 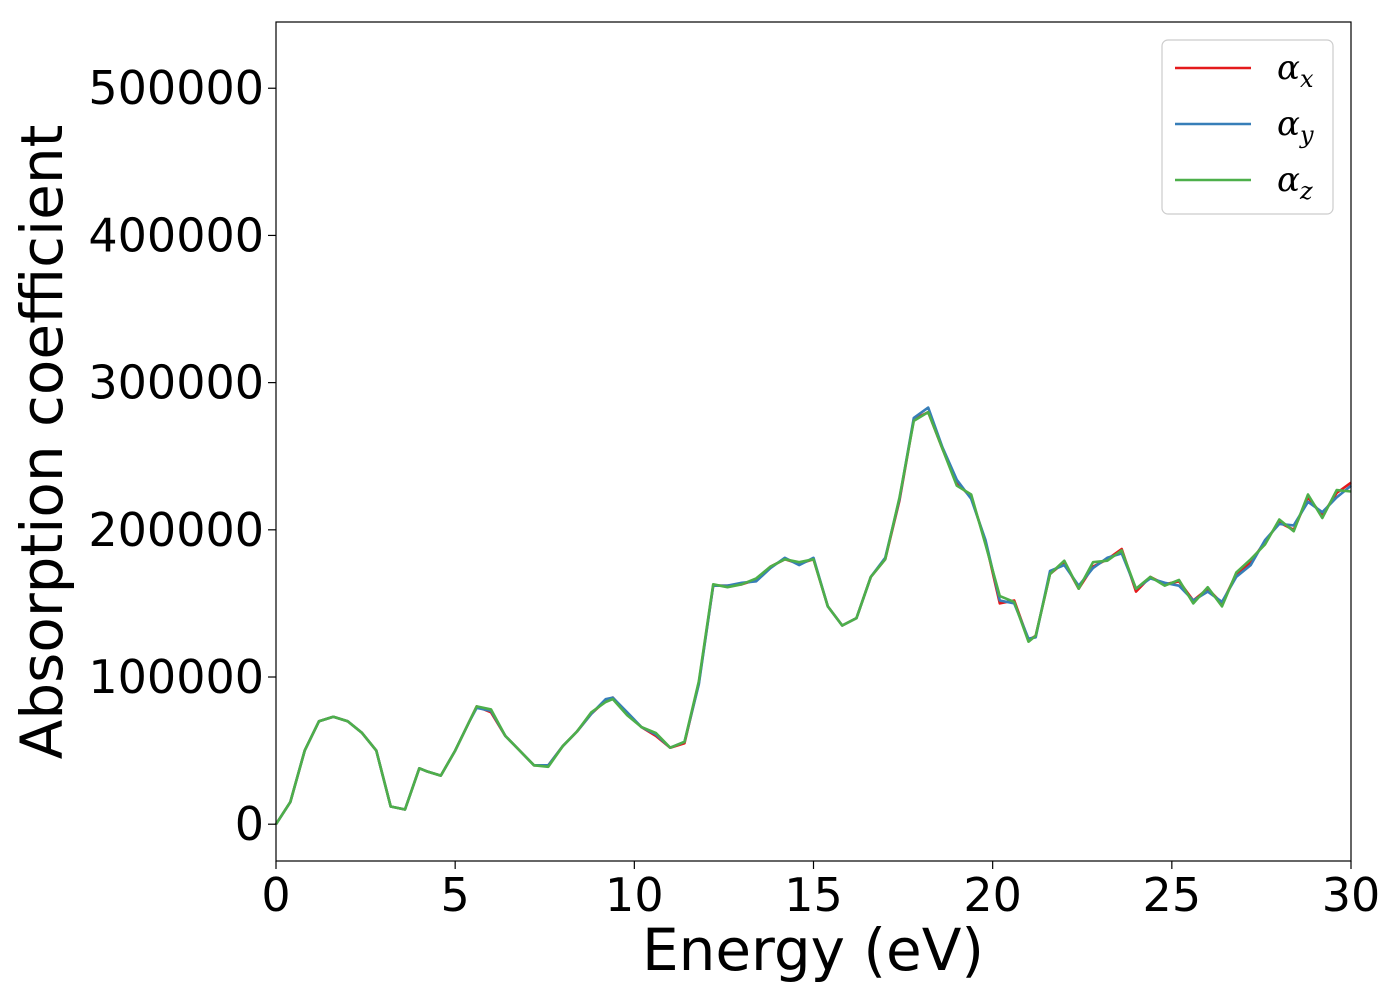 What do you see at coordinates (176, 88) in the screenshot?
I see `y-tick-label: 500000` at bounding box center [176, 88].